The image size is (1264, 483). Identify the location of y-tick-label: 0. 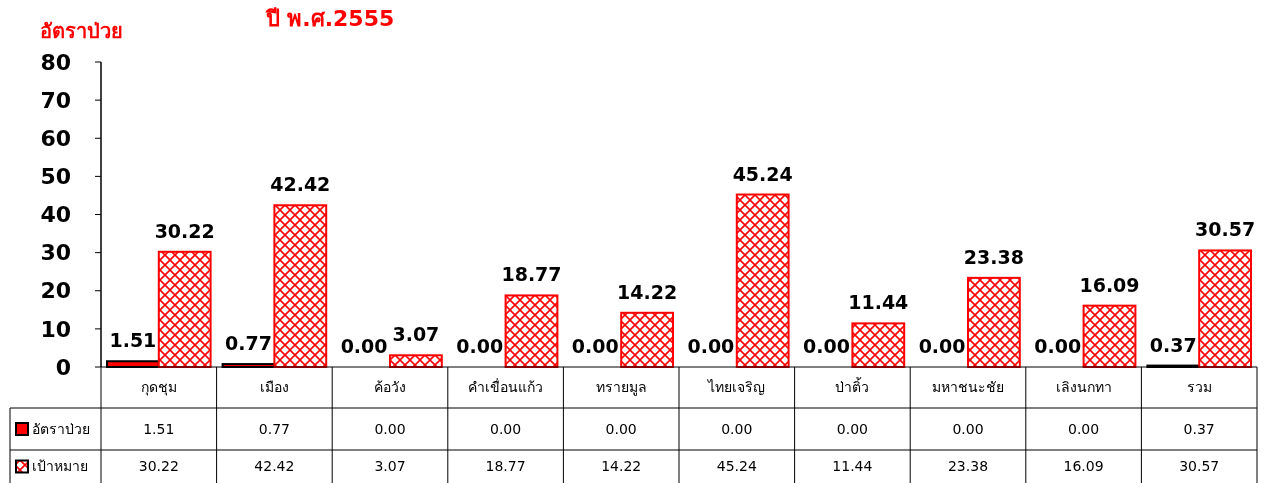
(63, 367).